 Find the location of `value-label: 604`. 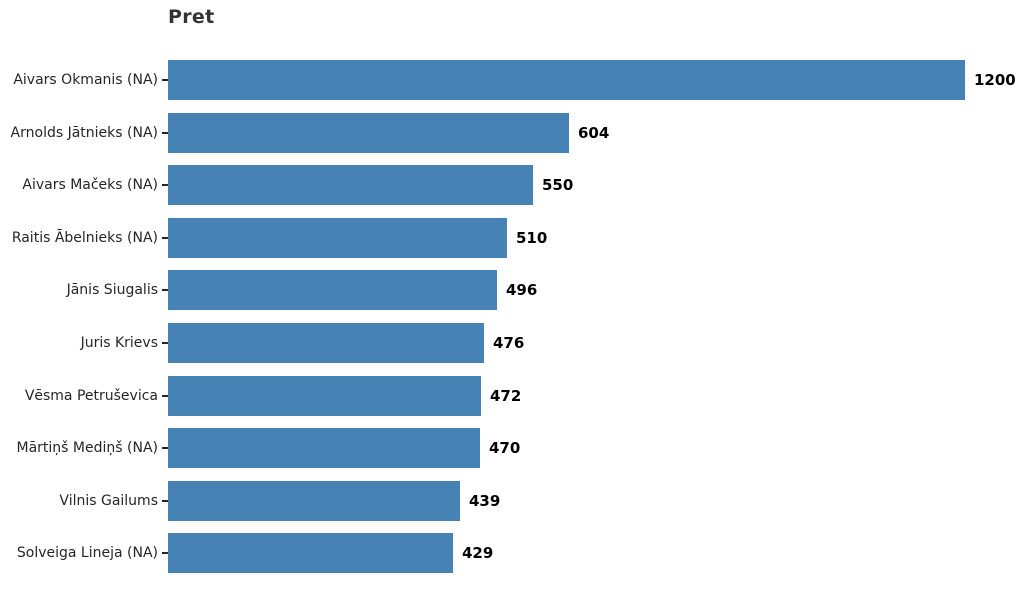

value-label: 604 is located at coordinates (594, 133).